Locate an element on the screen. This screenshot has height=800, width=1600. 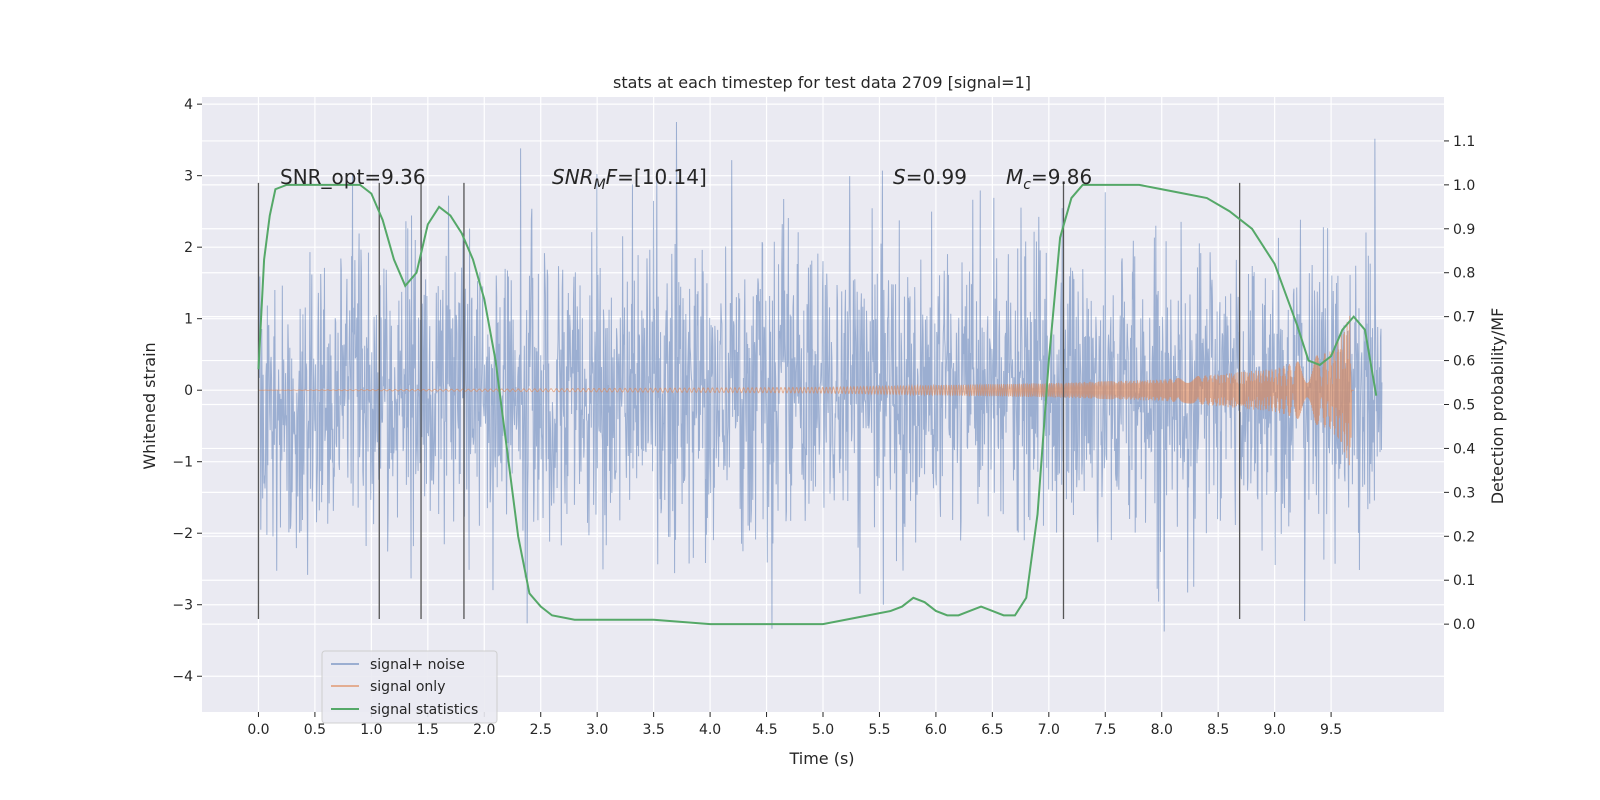
x-tick-label: 6.5 is located at coordinates (992, 730).